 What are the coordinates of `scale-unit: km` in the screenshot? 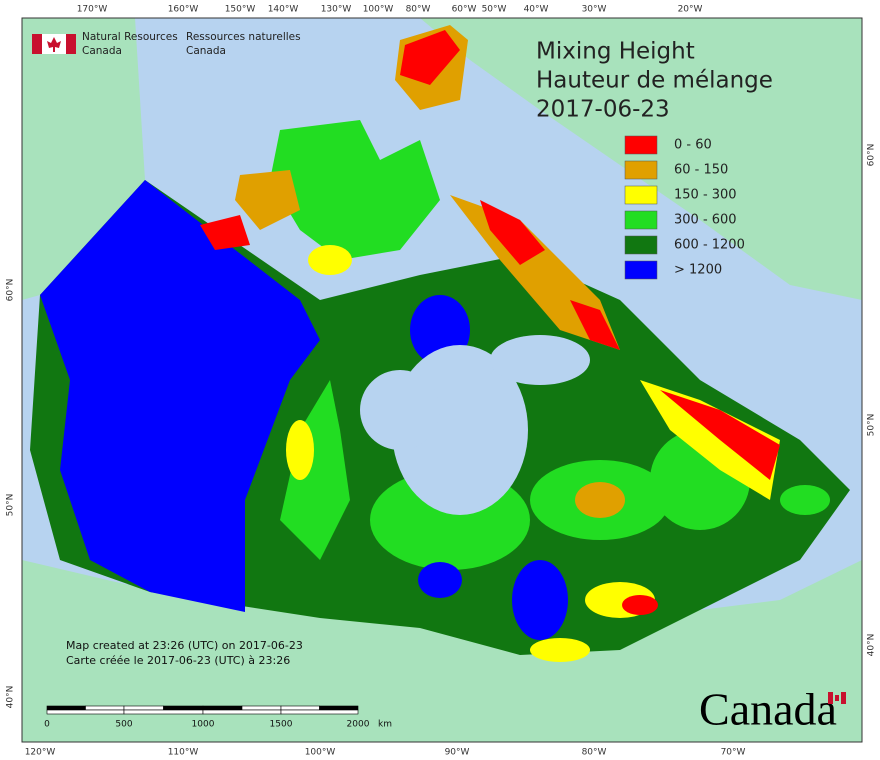 It's located at (385, 725).